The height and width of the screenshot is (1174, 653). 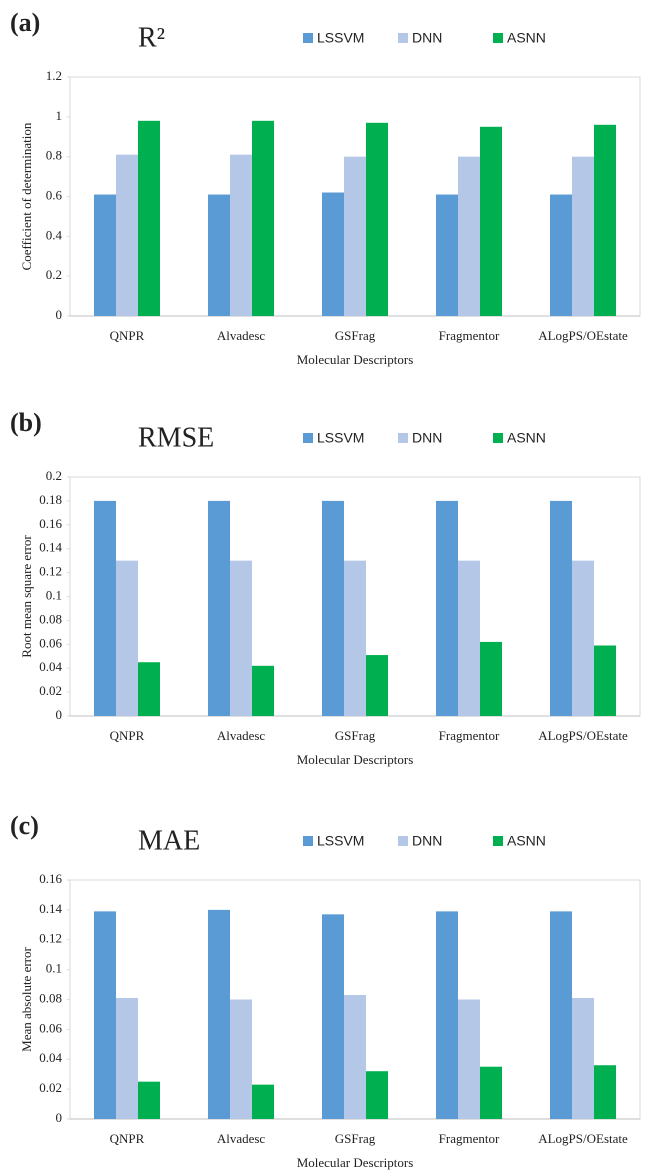 I want to click on panel-label: (a), so click(x=25, y=22).